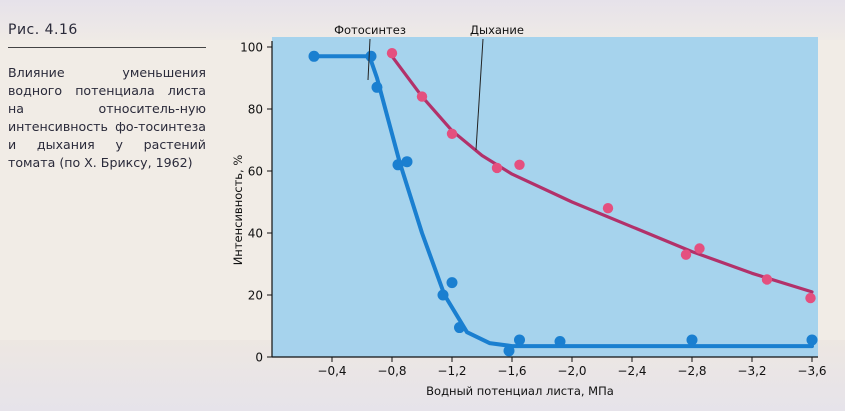 The height and width of the screenshot is (411, 845). What do you see at coordinates (497, 30) in the screenshot?
I see `series-label: Дыхание` at bounding box center [497, 30].